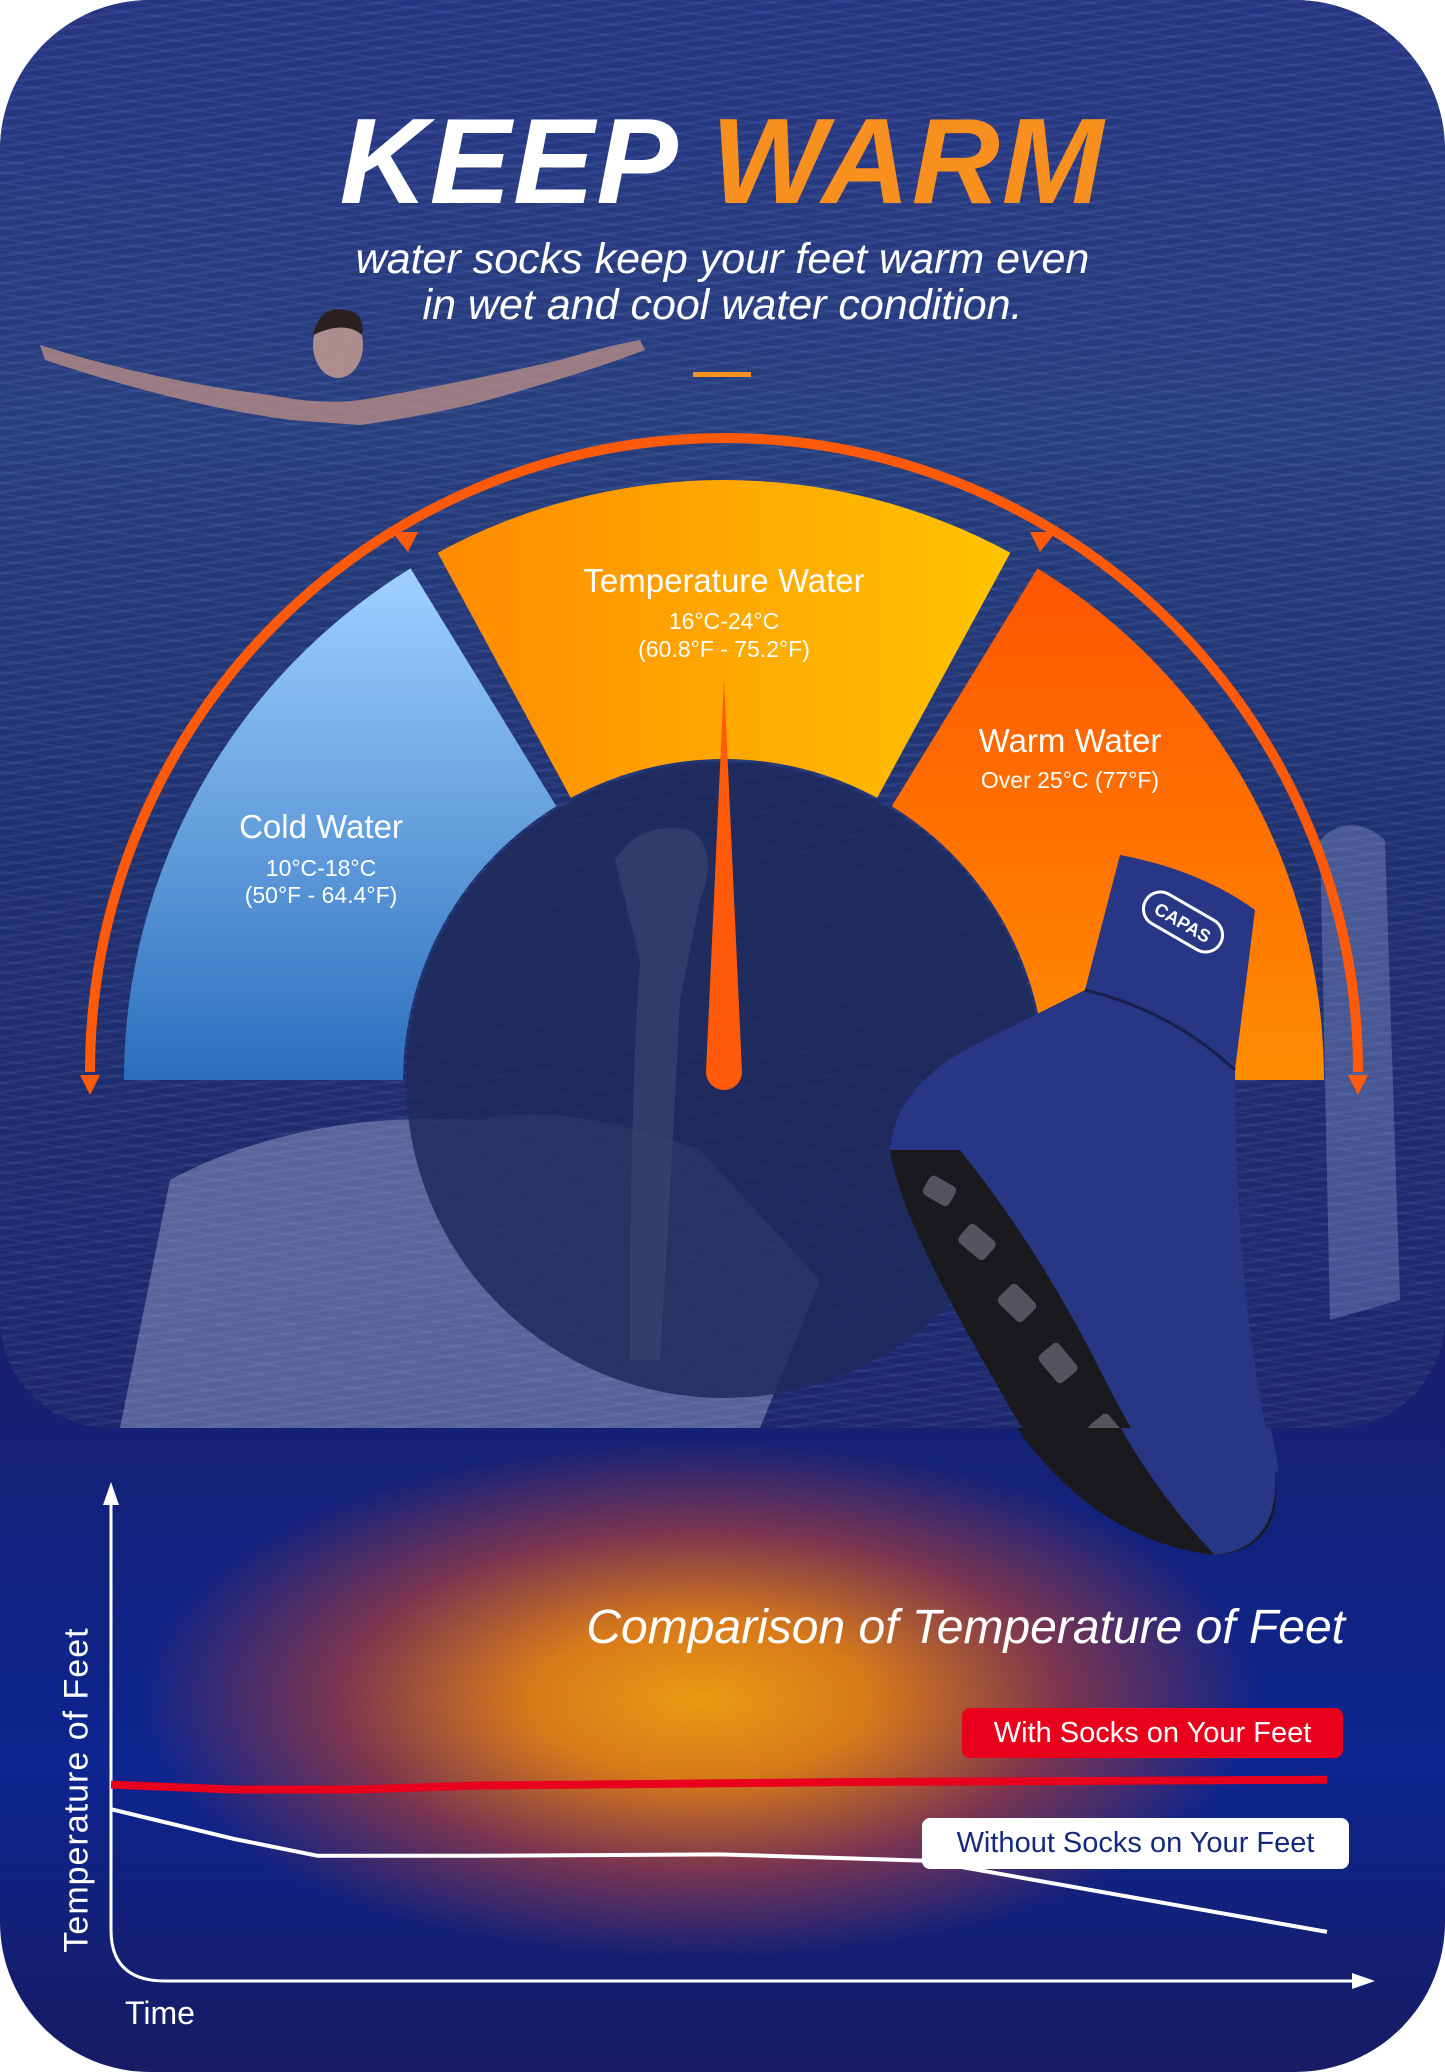  I want to click on subtitle-line-2: in wet and cool water condition., so click(722, 305).